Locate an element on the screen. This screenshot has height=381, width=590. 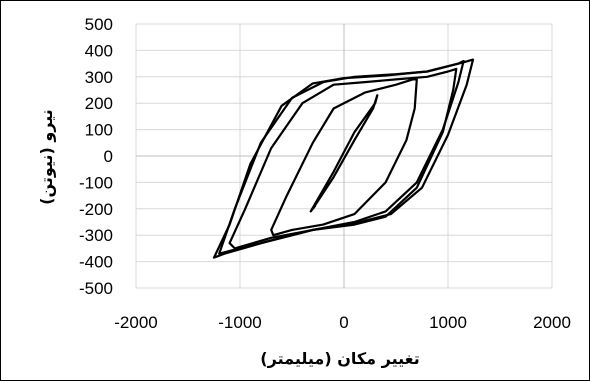
y-tick-label: 200 is located at coordinates (99, 103).